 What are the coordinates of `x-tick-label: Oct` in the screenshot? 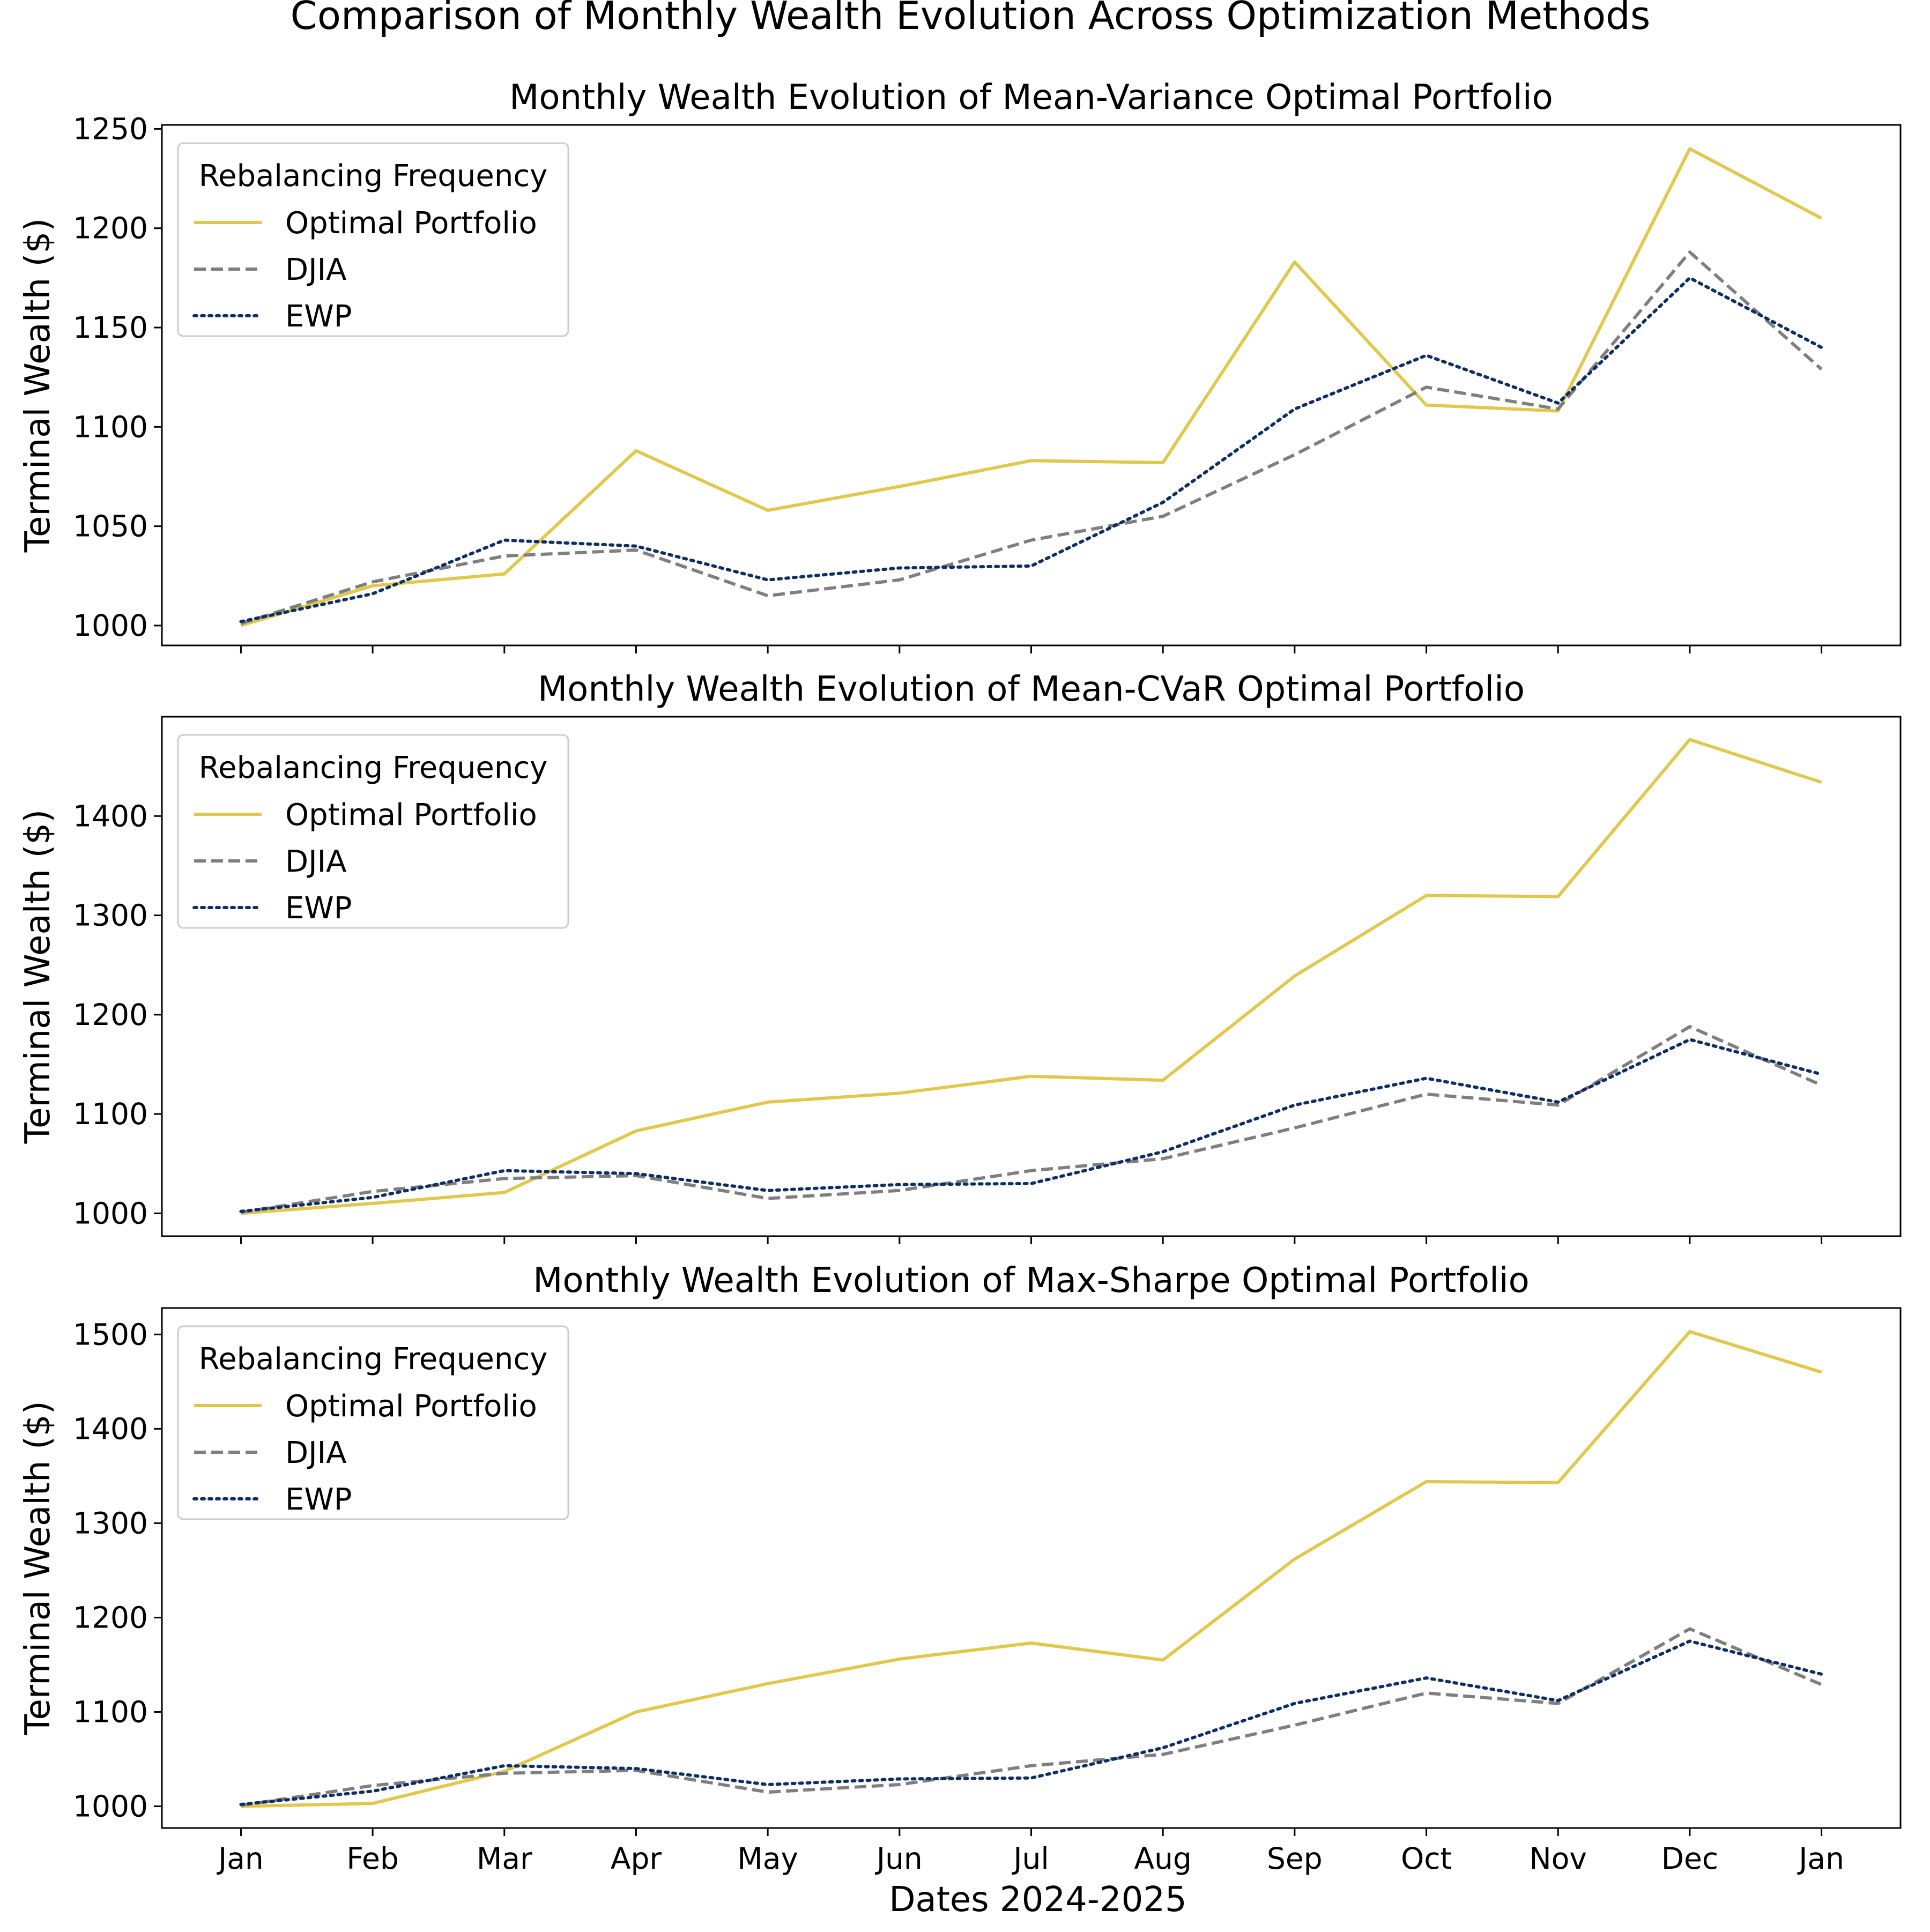 It's located at (1426, 1858).